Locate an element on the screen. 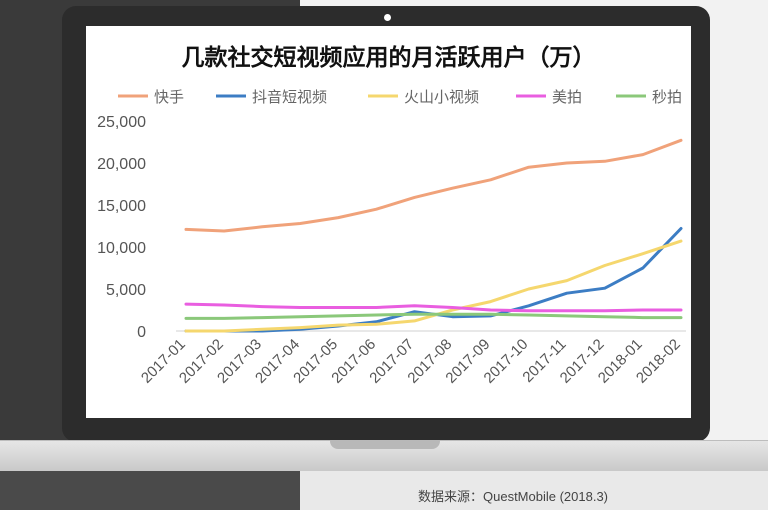 The width and height of the screenshot is (768, 510). y-tick-label: 25,000 is located at coordinates (121, 122).